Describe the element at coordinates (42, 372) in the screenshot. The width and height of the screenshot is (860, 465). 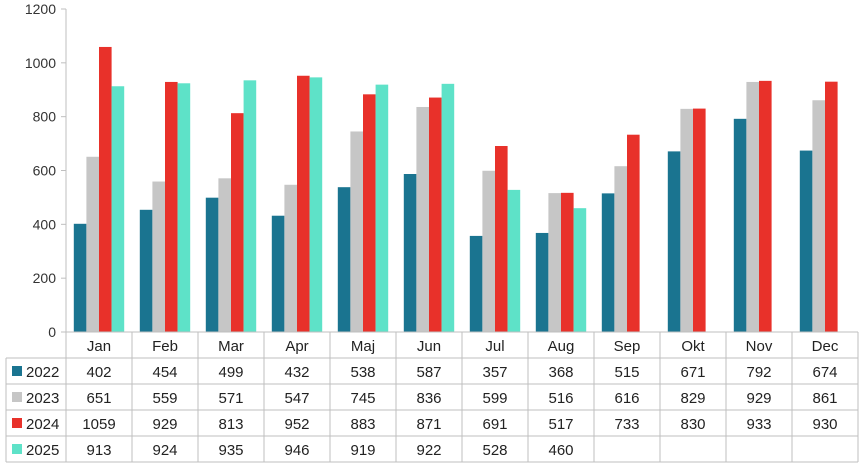
I see `legend-label: 2022` at that location.